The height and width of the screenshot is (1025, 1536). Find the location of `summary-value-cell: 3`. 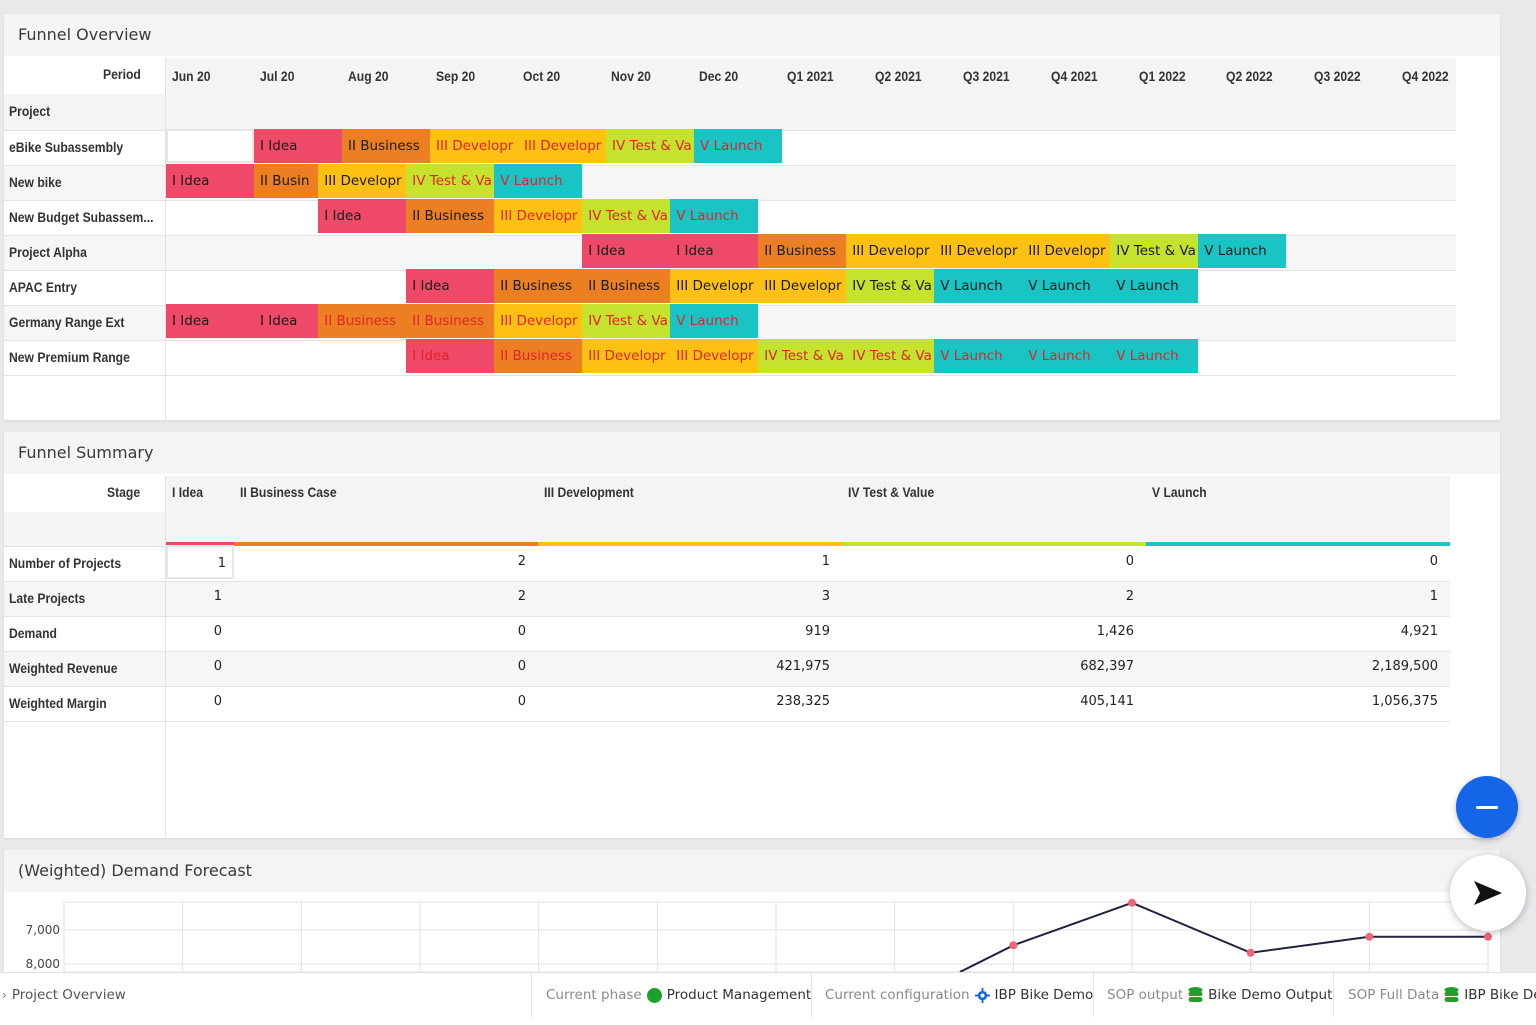

summary-value-cell: 3 is located at coordinates (825, 596).